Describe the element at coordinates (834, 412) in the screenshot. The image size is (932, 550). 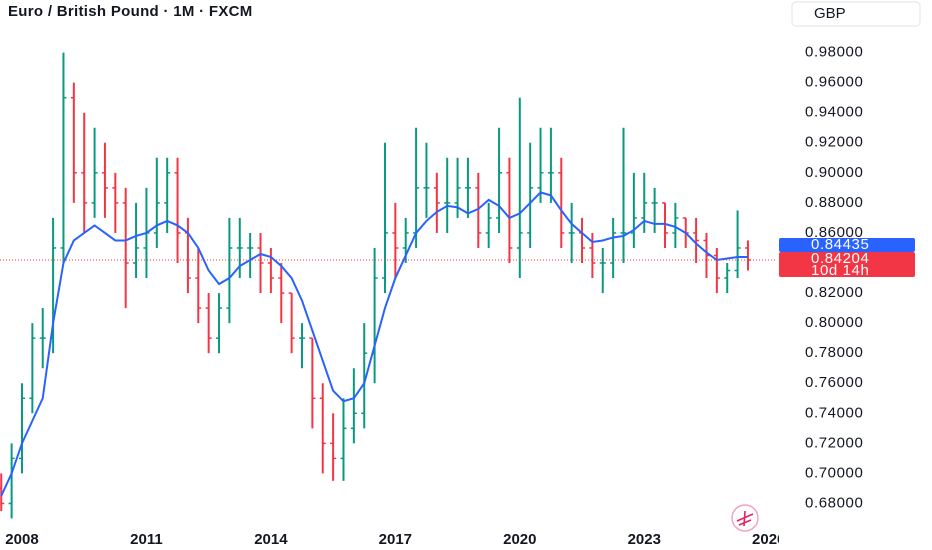
I see `y-tick-label: 0.74000` at that location.